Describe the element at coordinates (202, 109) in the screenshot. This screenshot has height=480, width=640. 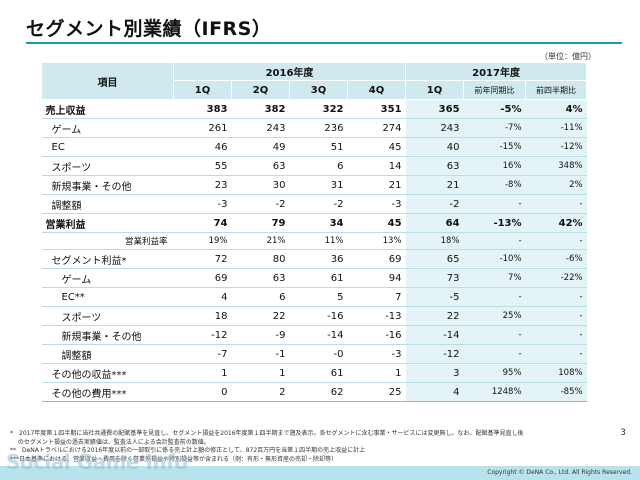
I see `cell-value: 383` at that location.